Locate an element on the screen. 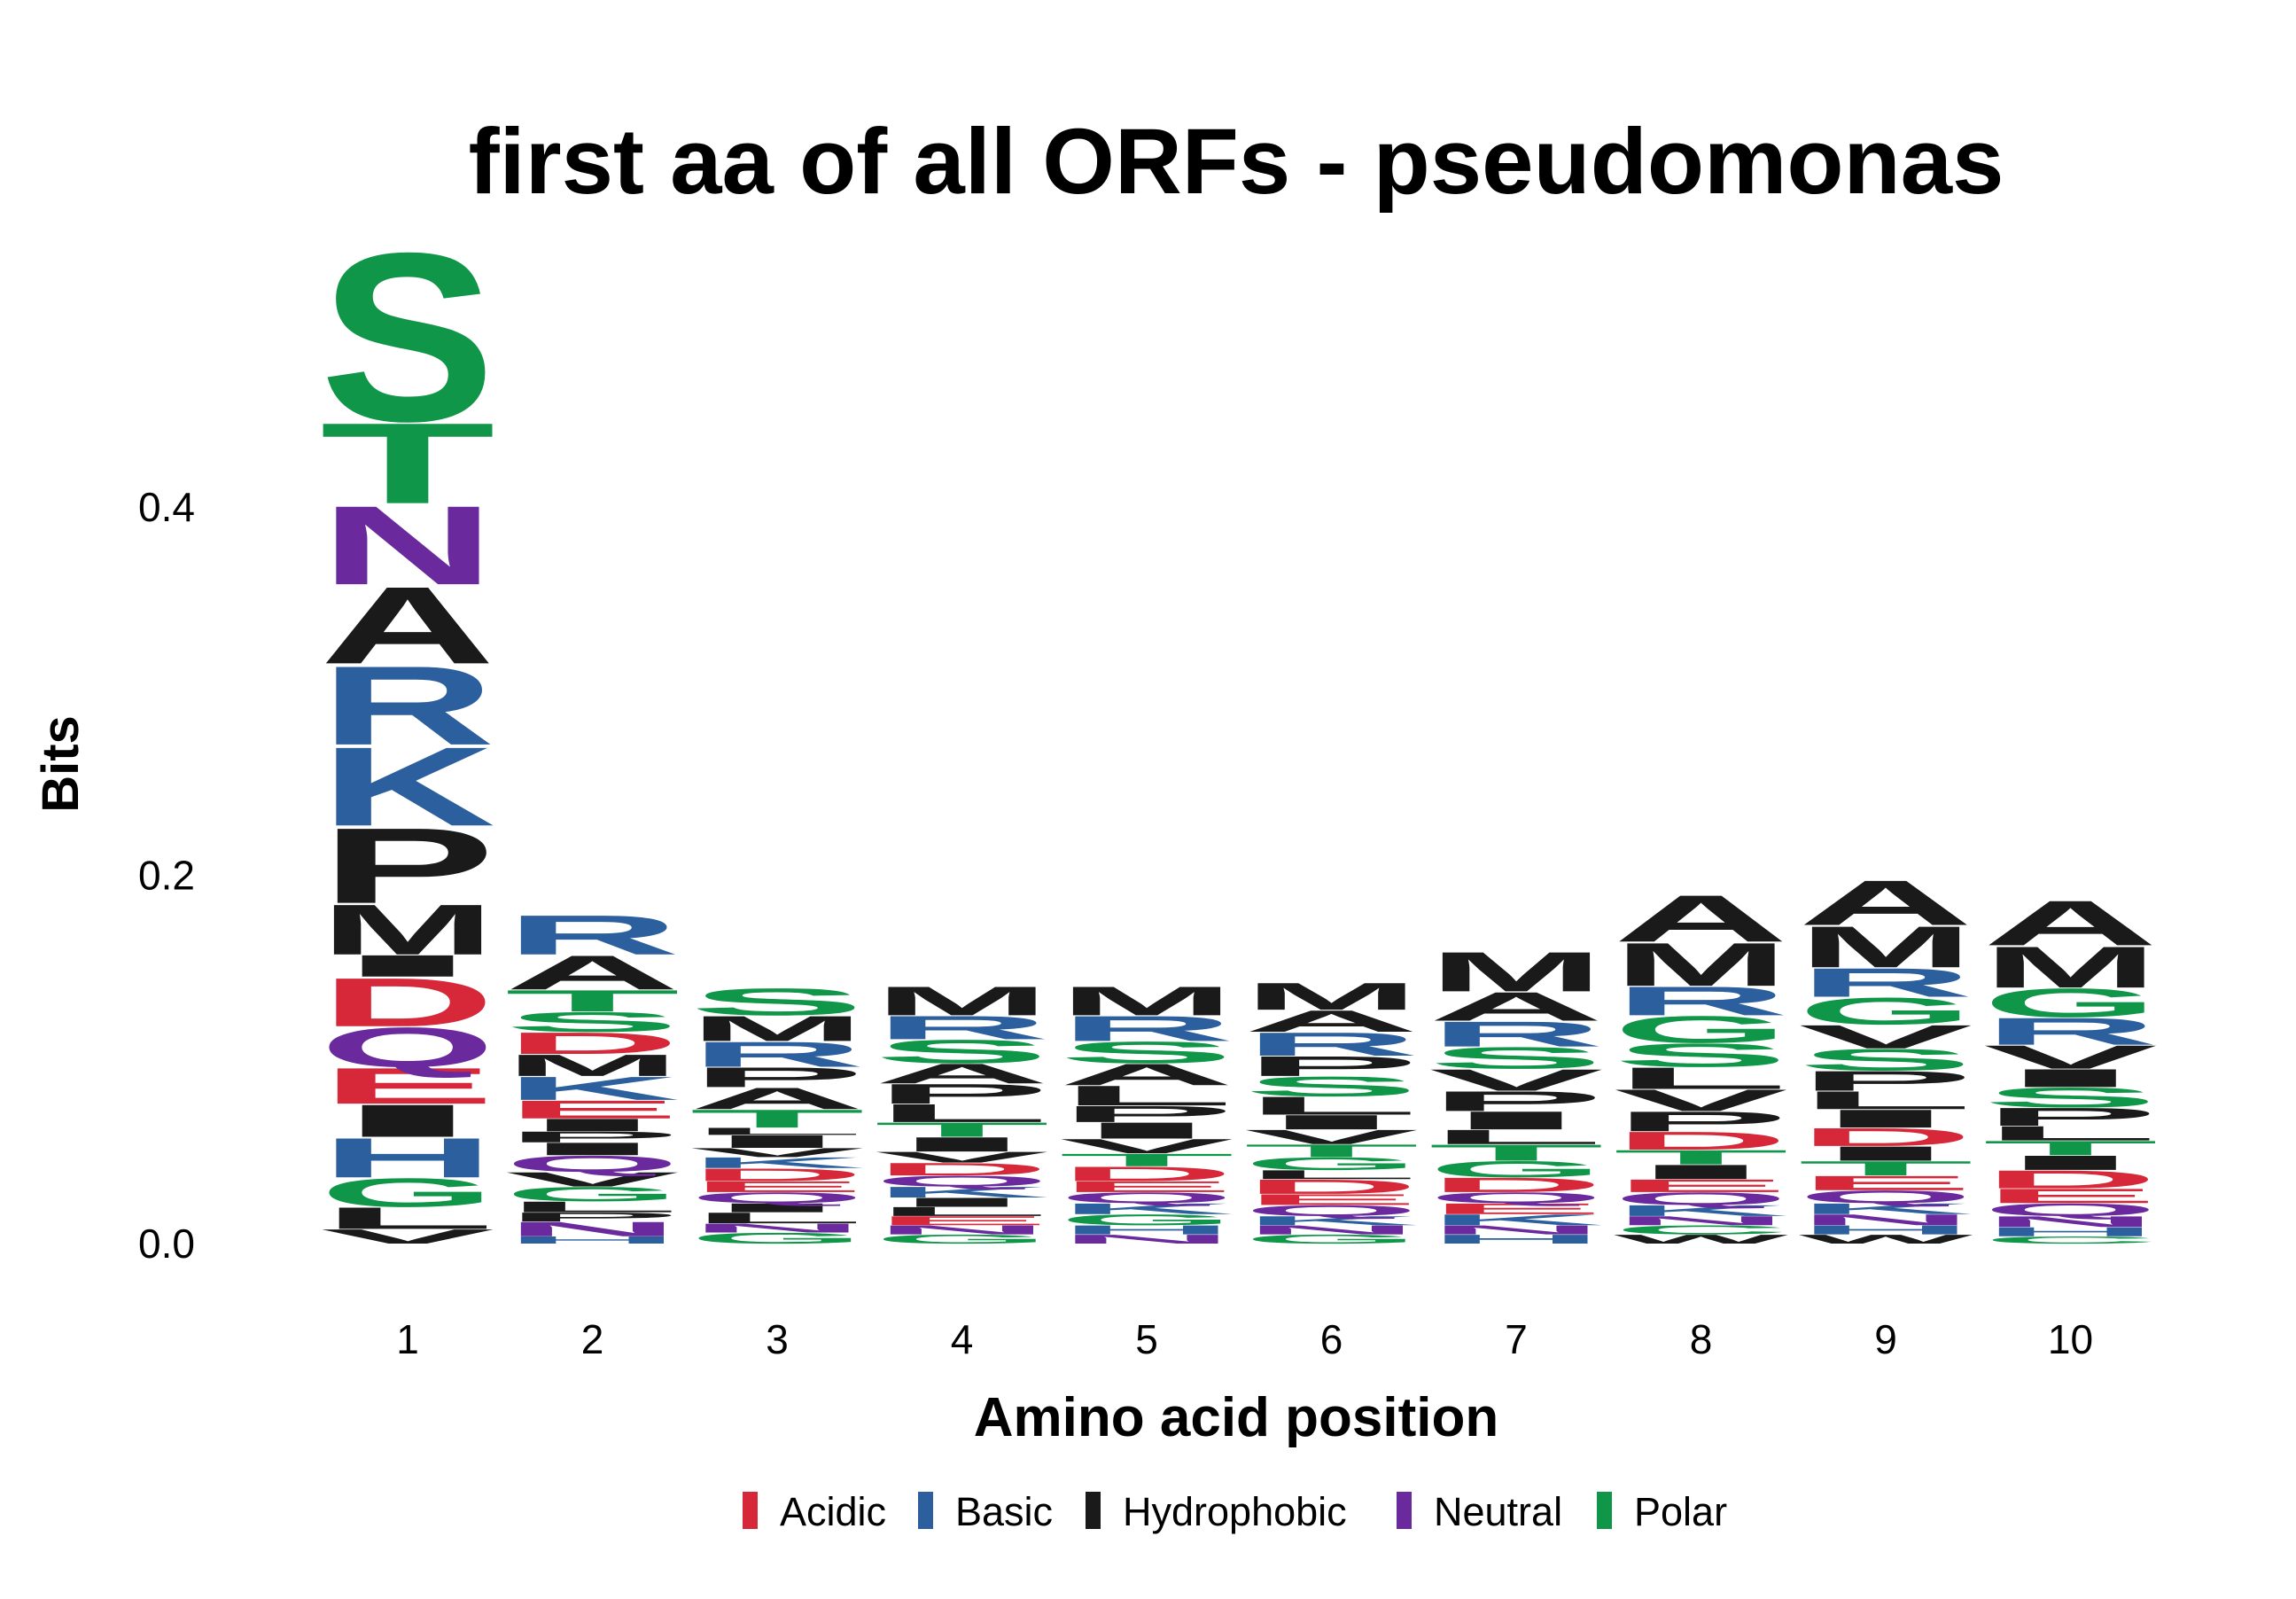  legend-label: Neutral is located at coordinates (1498, 1511).